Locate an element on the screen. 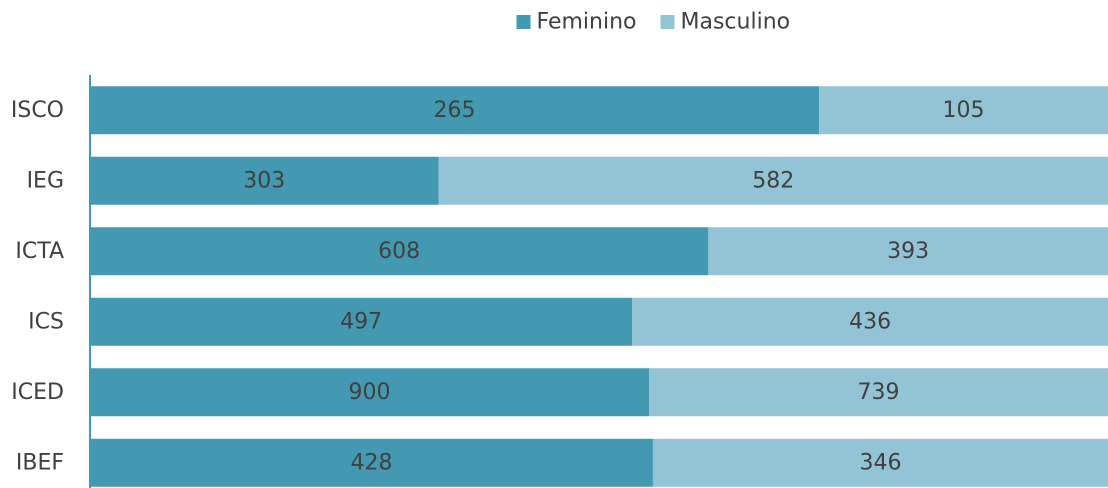  data-label: 608 is located at coordinates (399, 251).